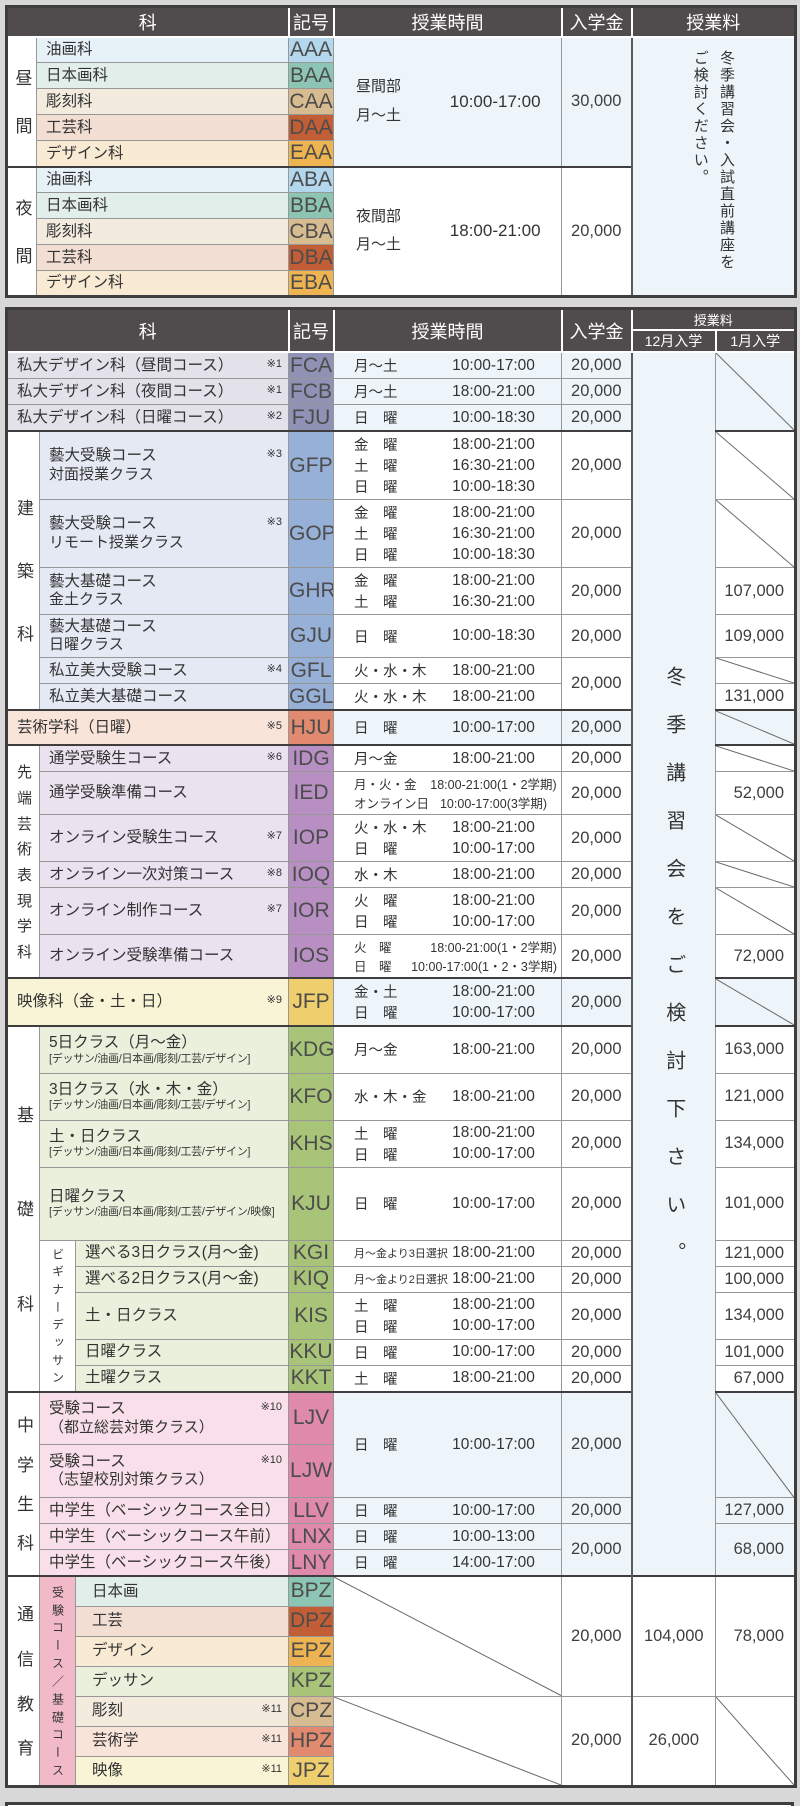  I want to click on header-dept: 科, so click(147, 21).